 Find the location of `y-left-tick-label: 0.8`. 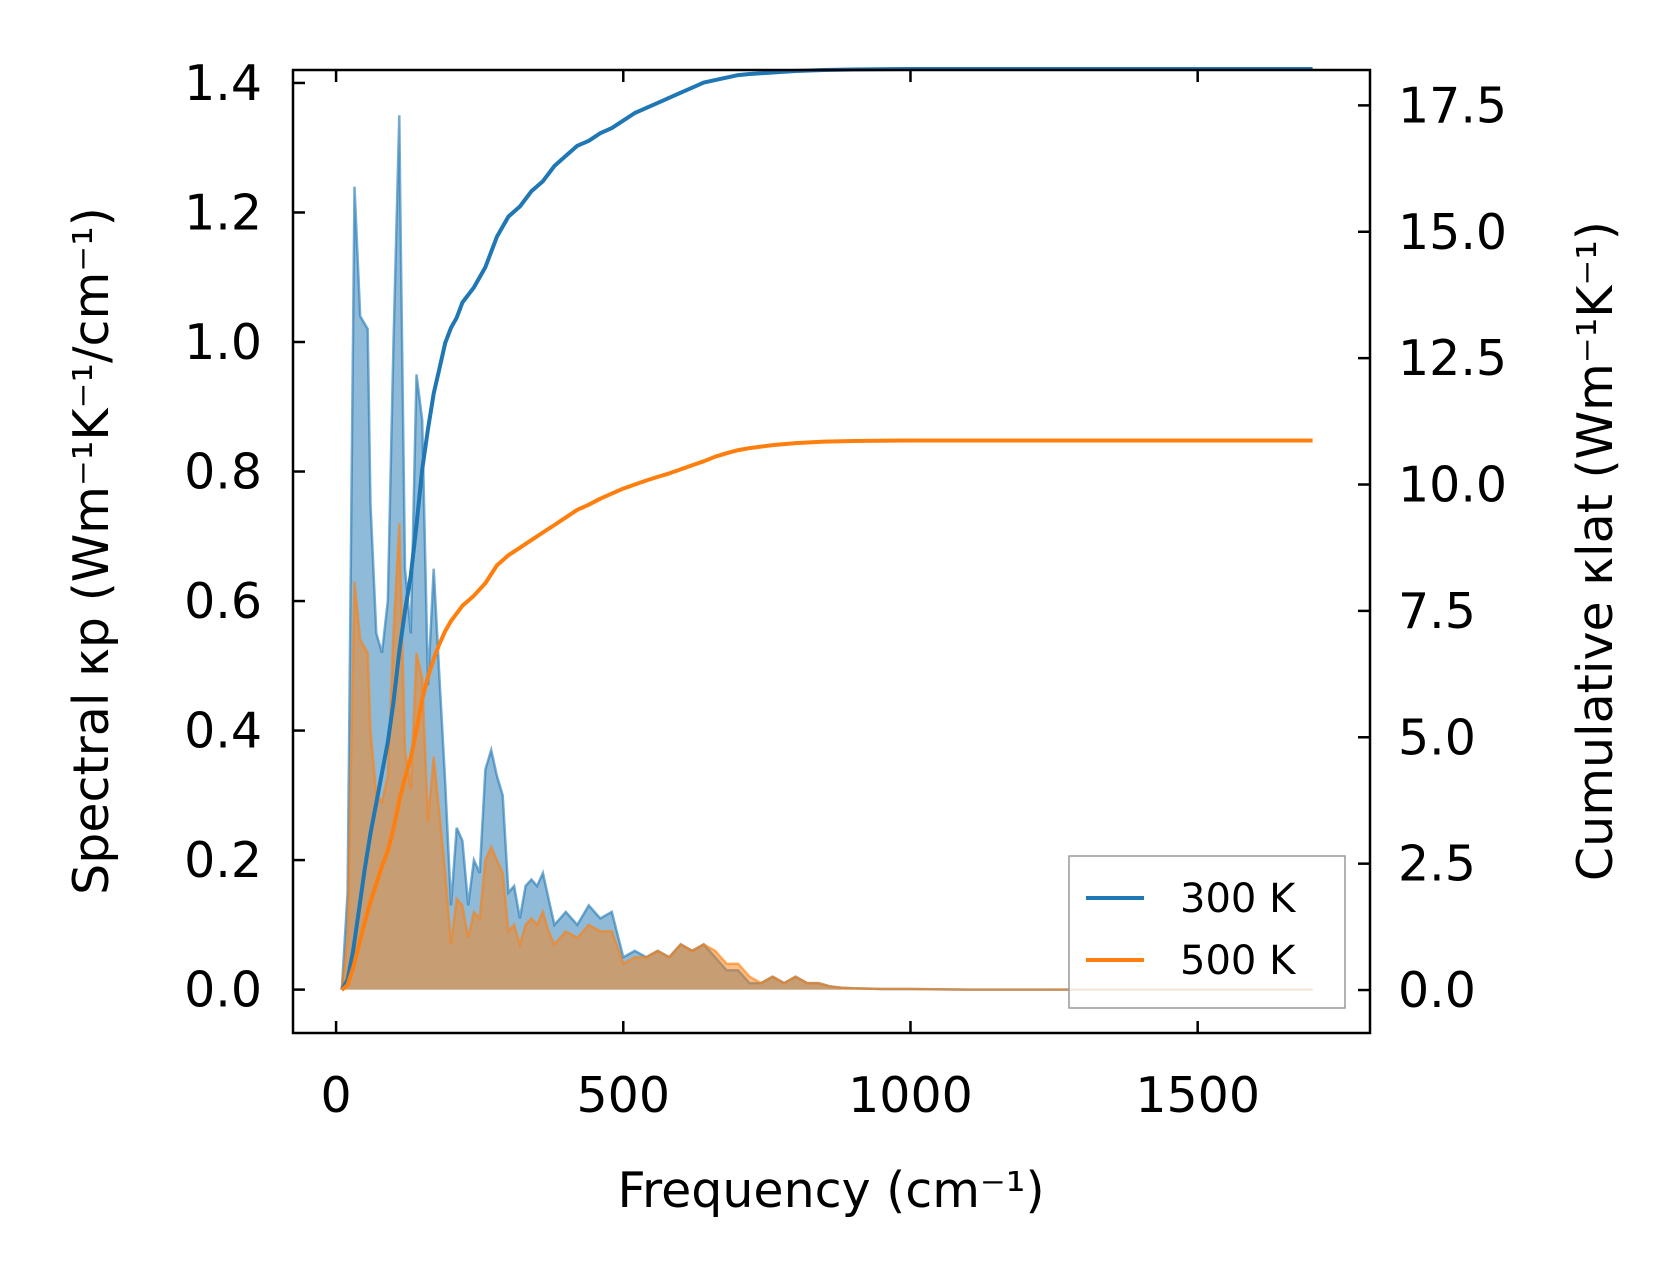

y-left-tick-label: 0.8 is located at coordinates (223, 472).